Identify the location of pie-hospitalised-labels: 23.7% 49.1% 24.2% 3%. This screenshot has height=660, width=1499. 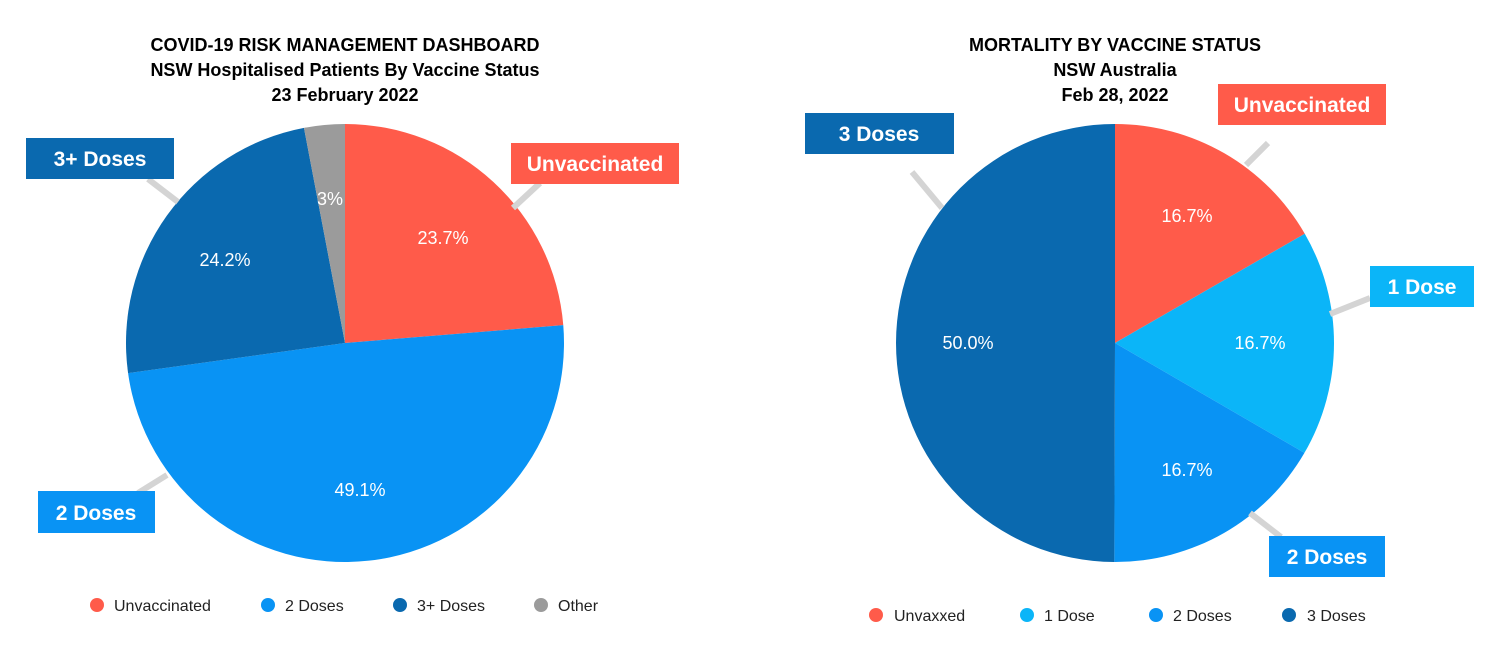
(333, 344).